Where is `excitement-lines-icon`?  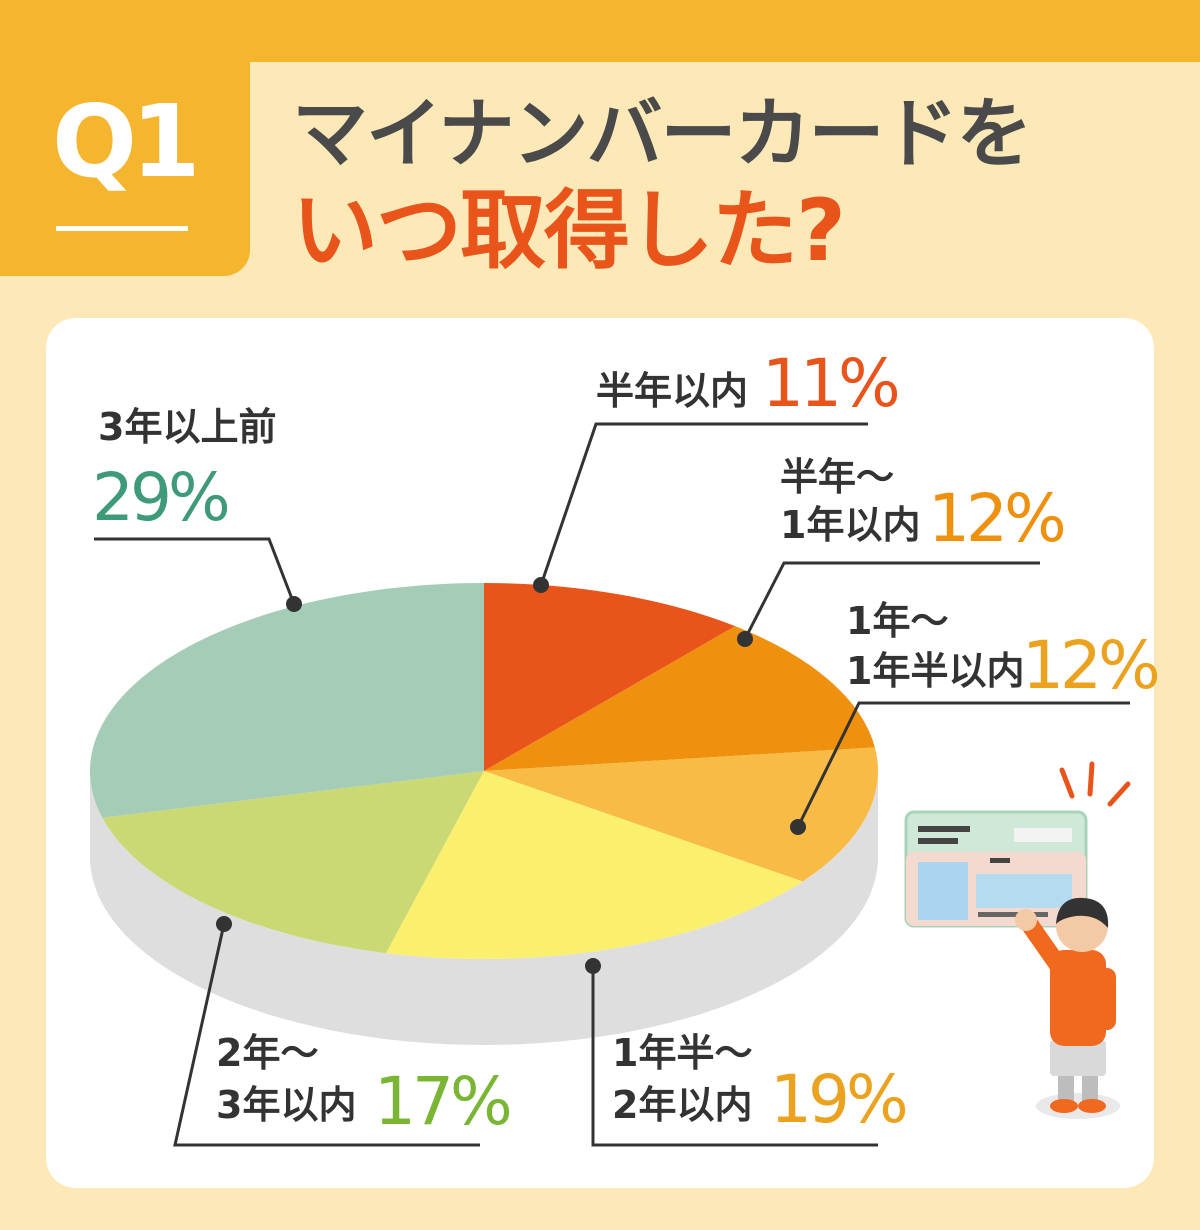 excitement-lines-icon is located at coordinates (1095, 784).